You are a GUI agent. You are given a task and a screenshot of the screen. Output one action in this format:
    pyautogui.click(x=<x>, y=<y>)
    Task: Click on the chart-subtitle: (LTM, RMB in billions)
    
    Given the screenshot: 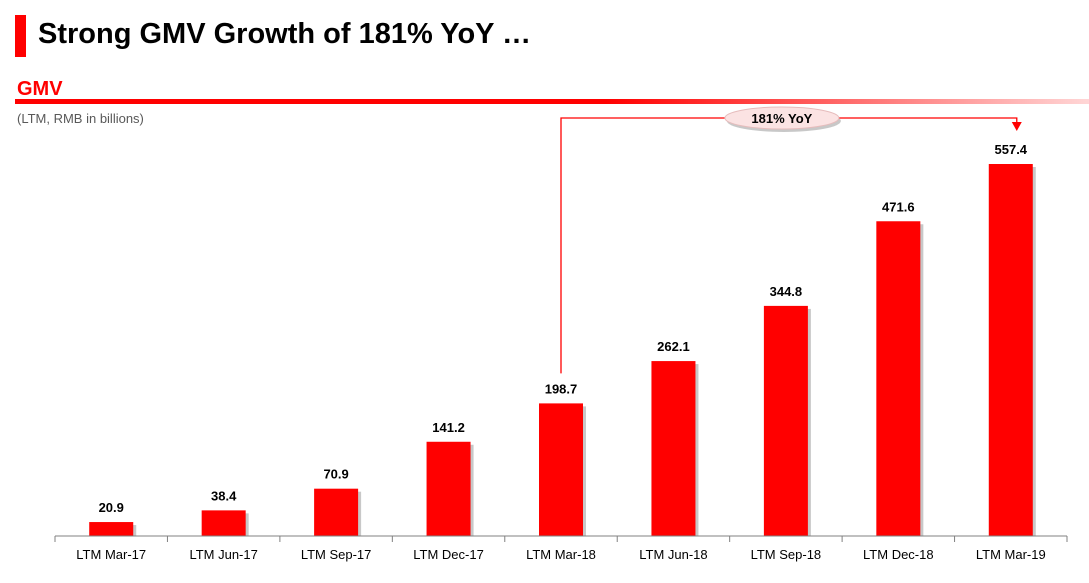 What is the action you would take?
    pyautogui.click(x=80, y=118)
    